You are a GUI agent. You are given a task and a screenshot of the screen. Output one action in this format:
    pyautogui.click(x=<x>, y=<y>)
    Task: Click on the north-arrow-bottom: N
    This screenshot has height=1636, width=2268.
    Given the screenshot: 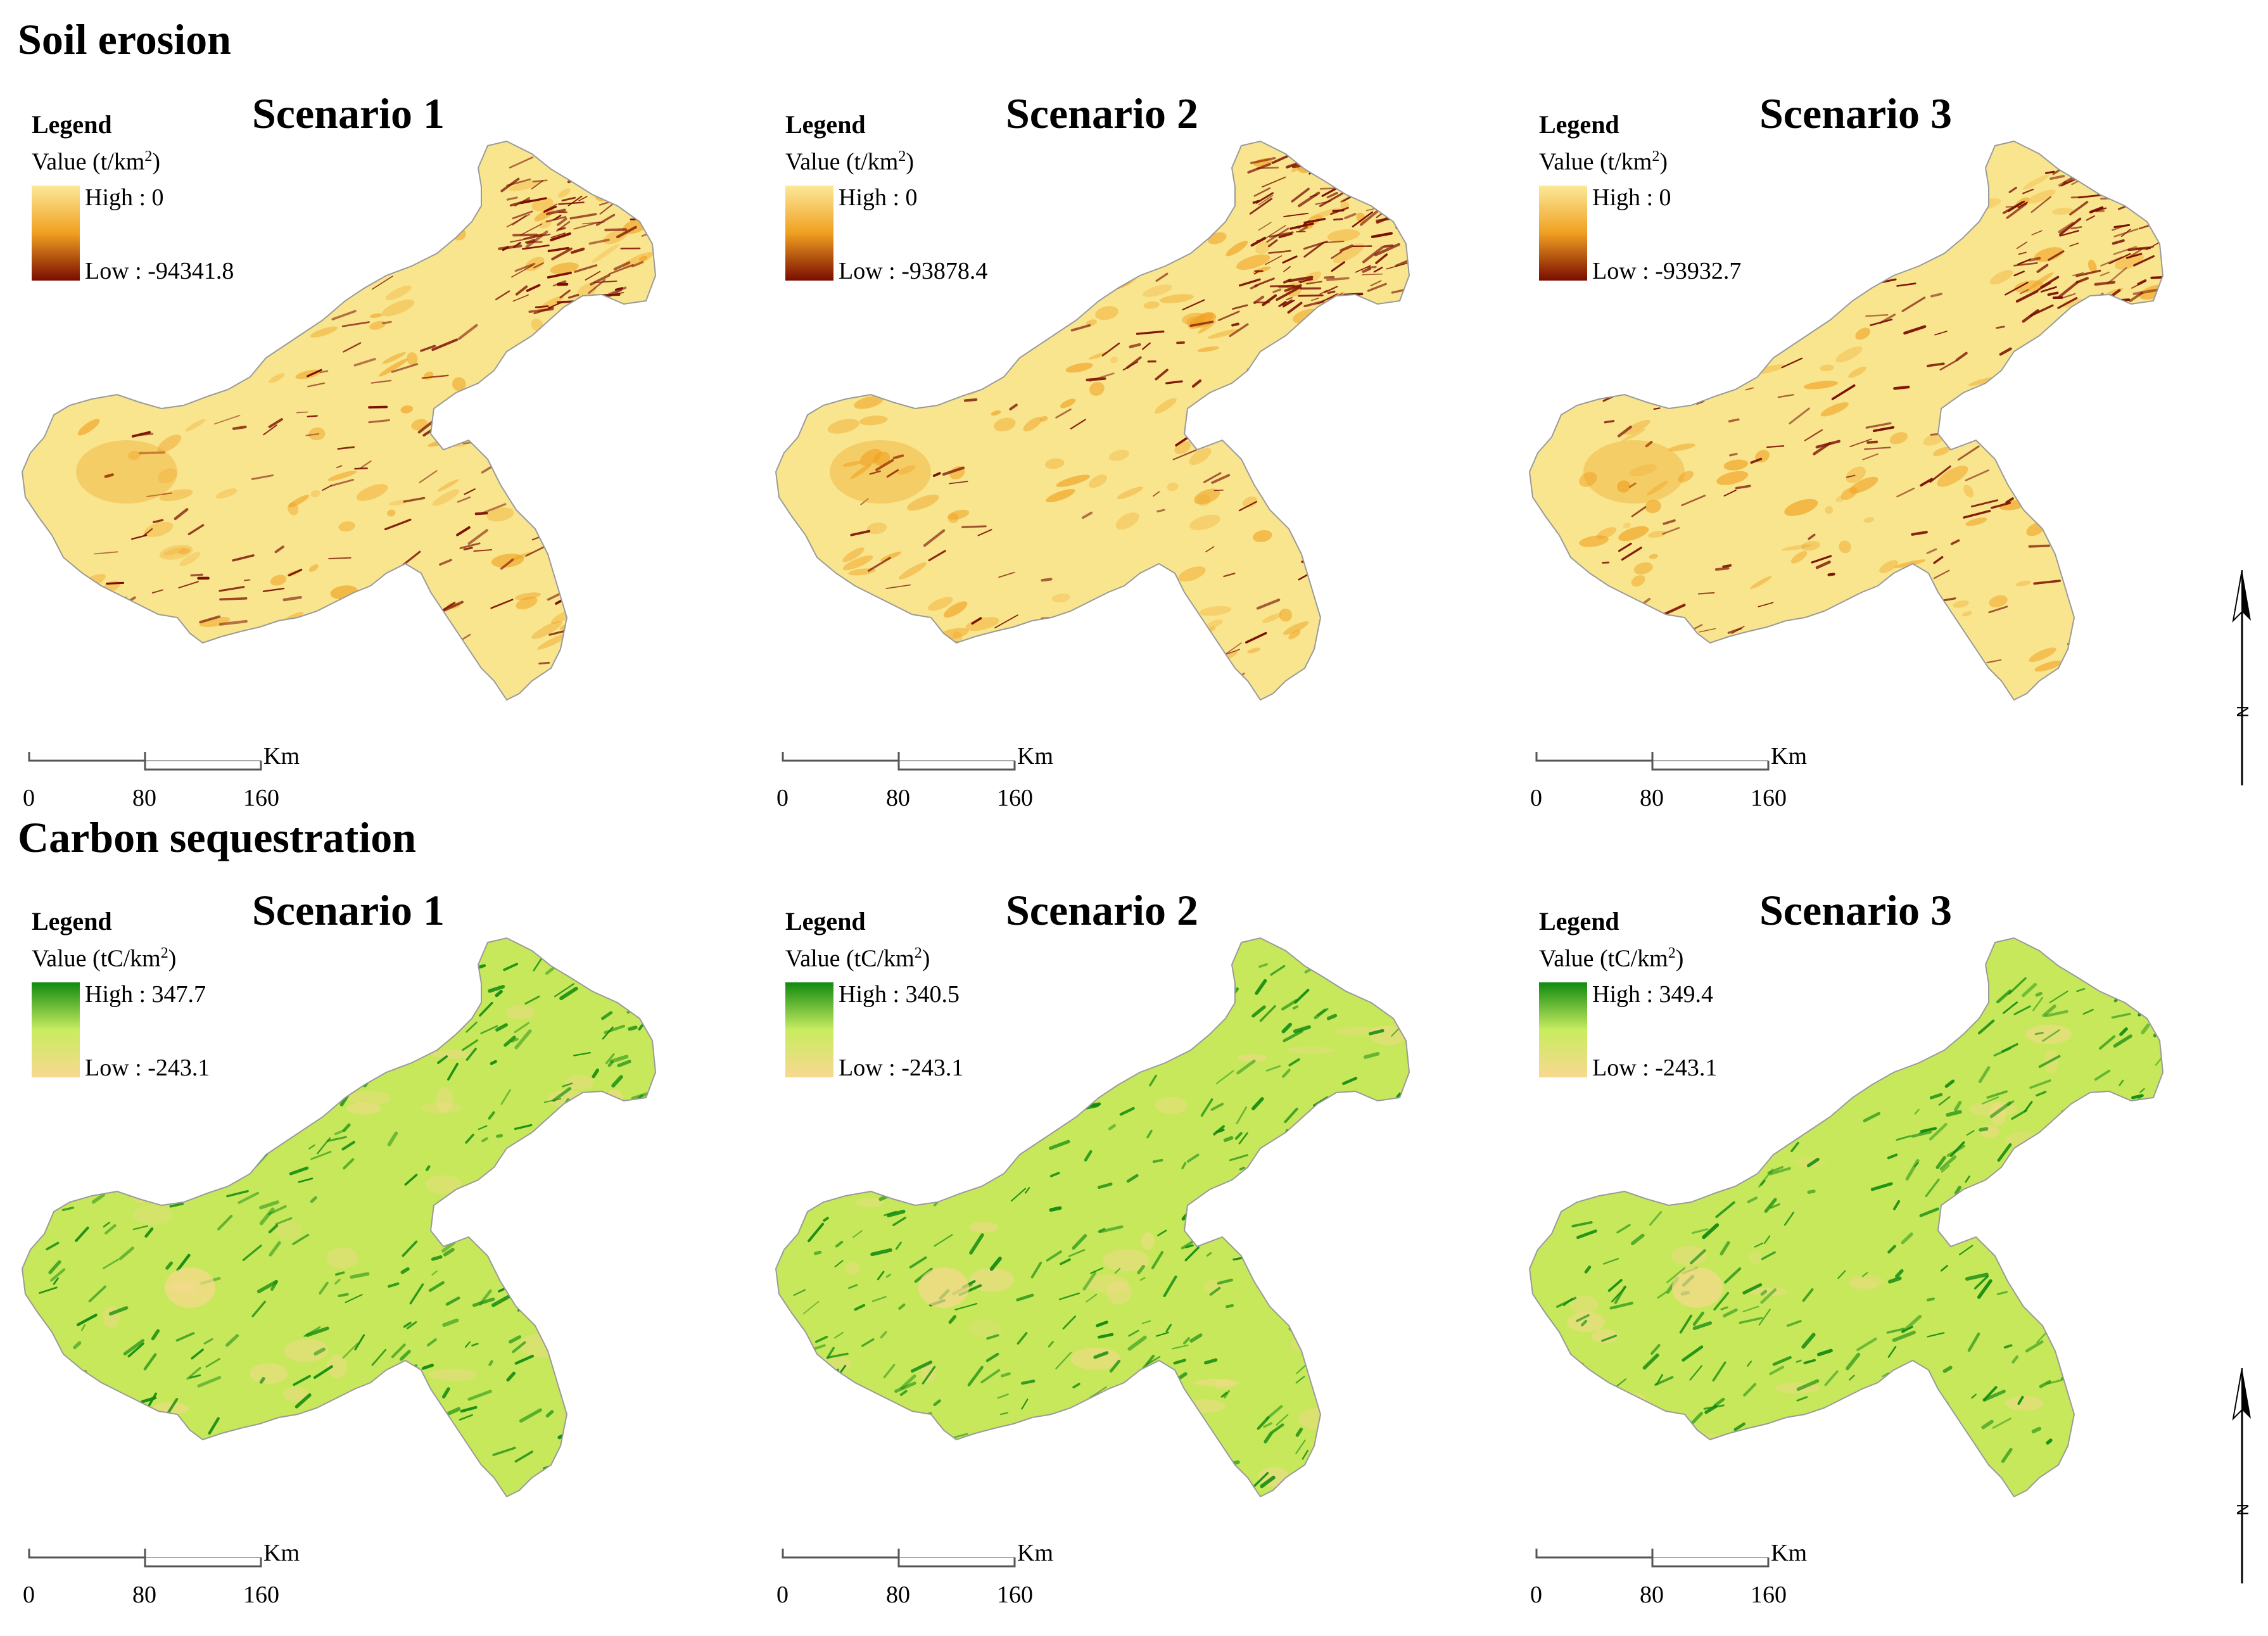 What is the action you would take?
    pyautogui.click(x=2242, y=1476)
    